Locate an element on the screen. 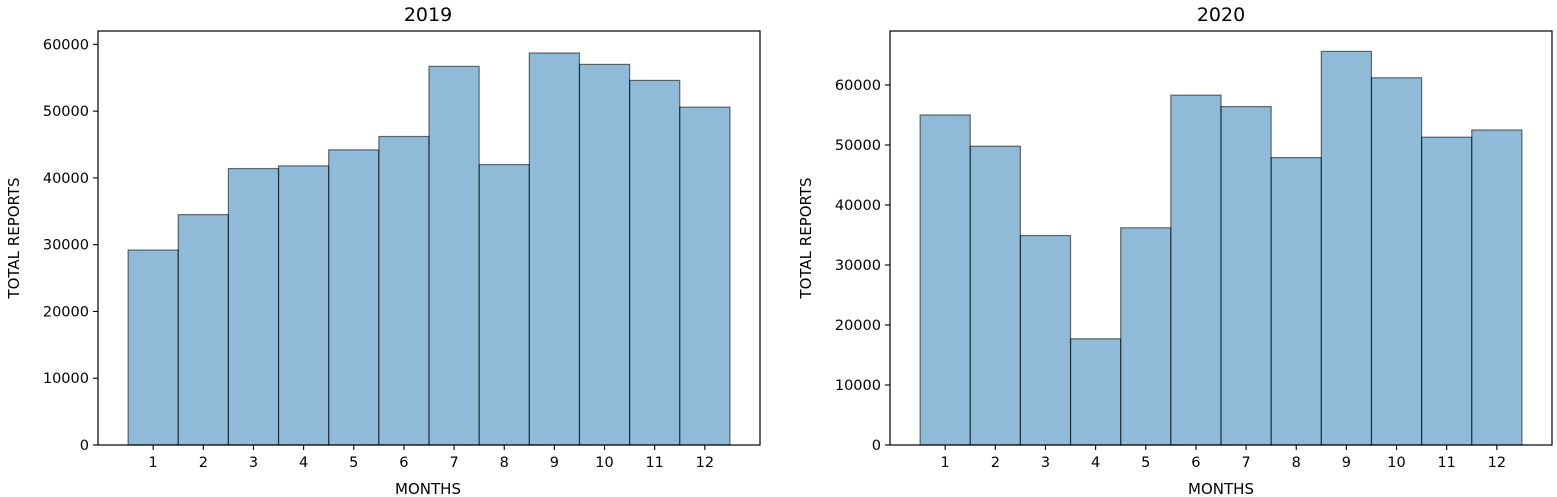  chart-title: 2020 is located at coordinates (1221, 15).